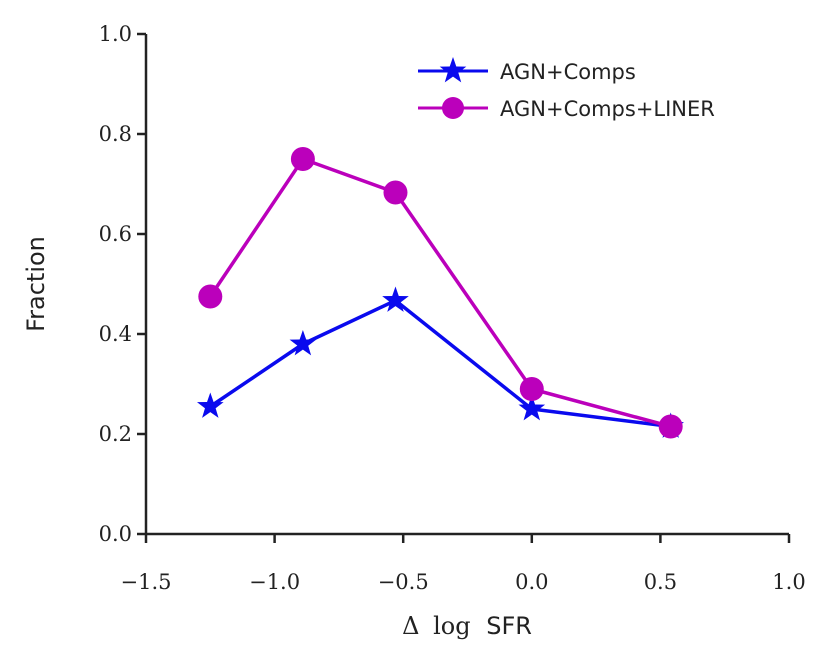 This screenshot has width=831, height=666. Describe the element at coordinates (440, 362) in the screenshot. I see `series-agn-comps` at that location.